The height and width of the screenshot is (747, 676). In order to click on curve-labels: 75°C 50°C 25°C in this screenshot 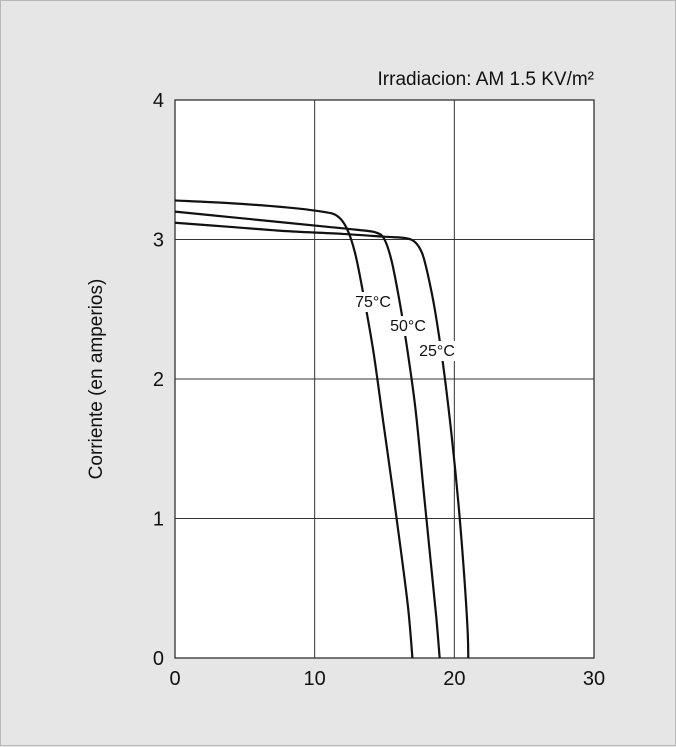, I will do `click(405, 327)`.